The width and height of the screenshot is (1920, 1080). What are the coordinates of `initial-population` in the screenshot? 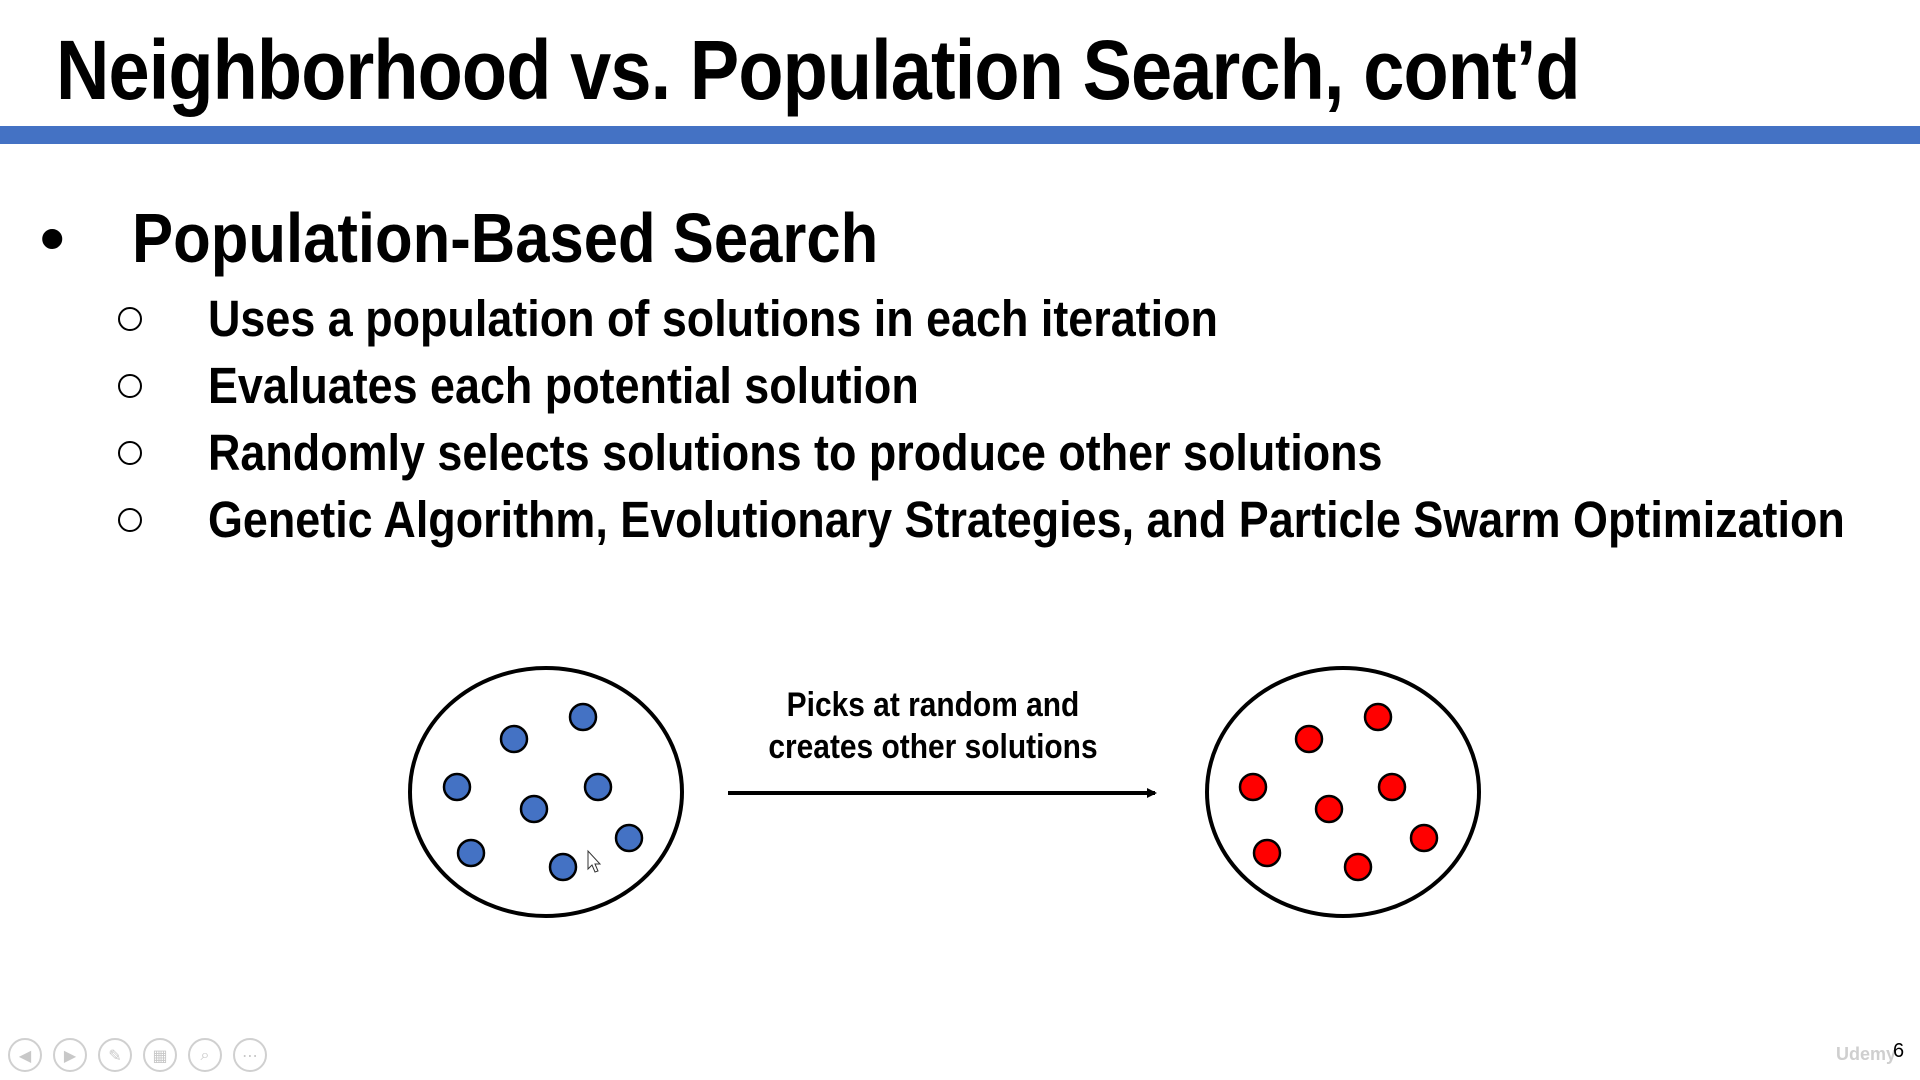 It's located at (546, 792).